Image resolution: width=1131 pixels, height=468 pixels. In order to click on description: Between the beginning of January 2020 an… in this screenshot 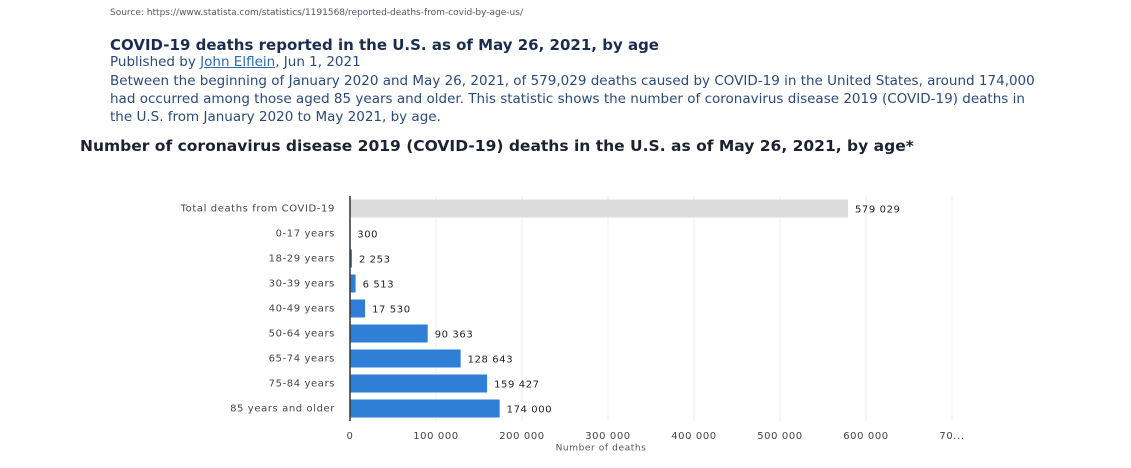, I will do `click(572, 99)`.